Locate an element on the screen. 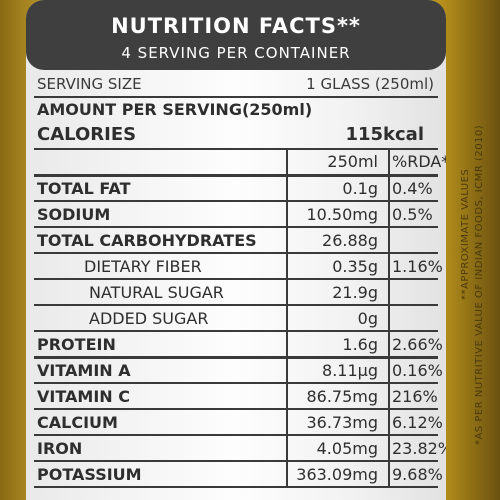 This screenshot has width=500, height=500. nutrient-amount: 26.88g is located at coordinates (350, 240).